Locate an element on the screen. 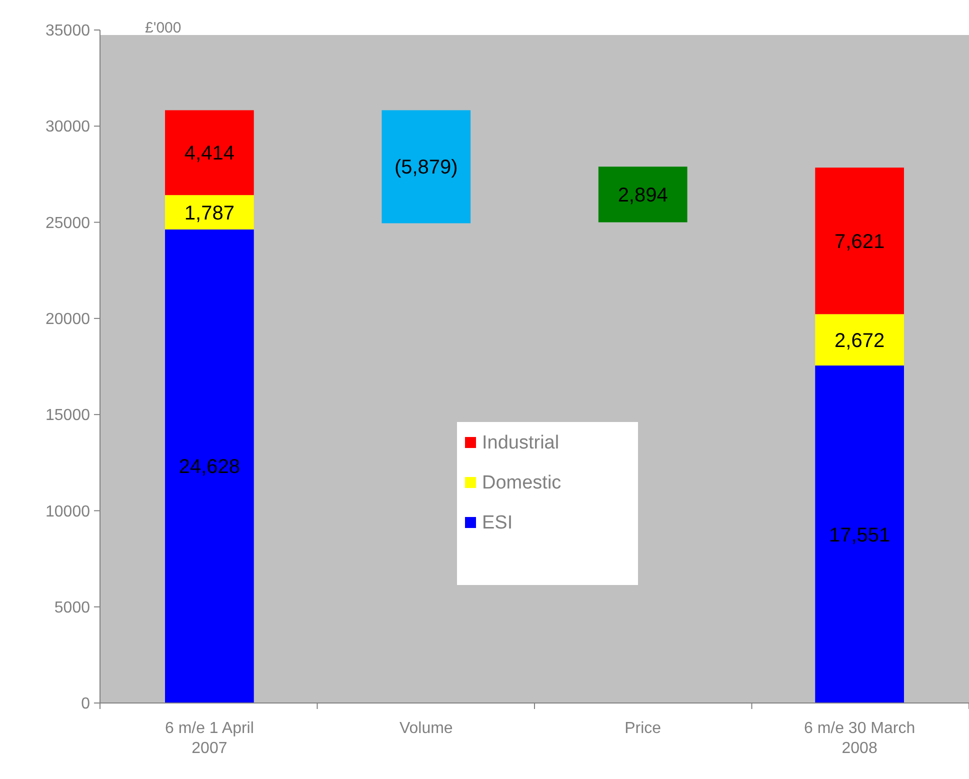  data-label: 1,787 is located at coordinates (209, 213).